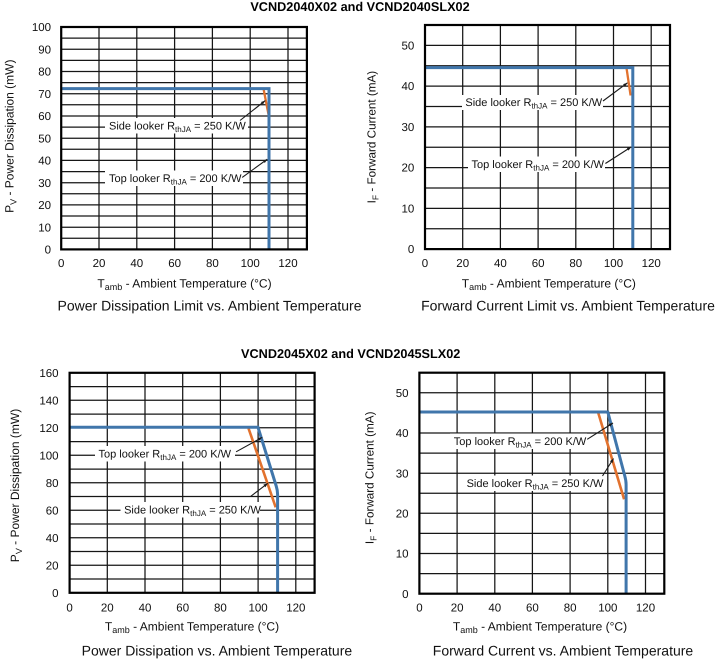  I want to click on svg-text: VCND2040X02 and VCND2040SLX02, so click(359, 7).